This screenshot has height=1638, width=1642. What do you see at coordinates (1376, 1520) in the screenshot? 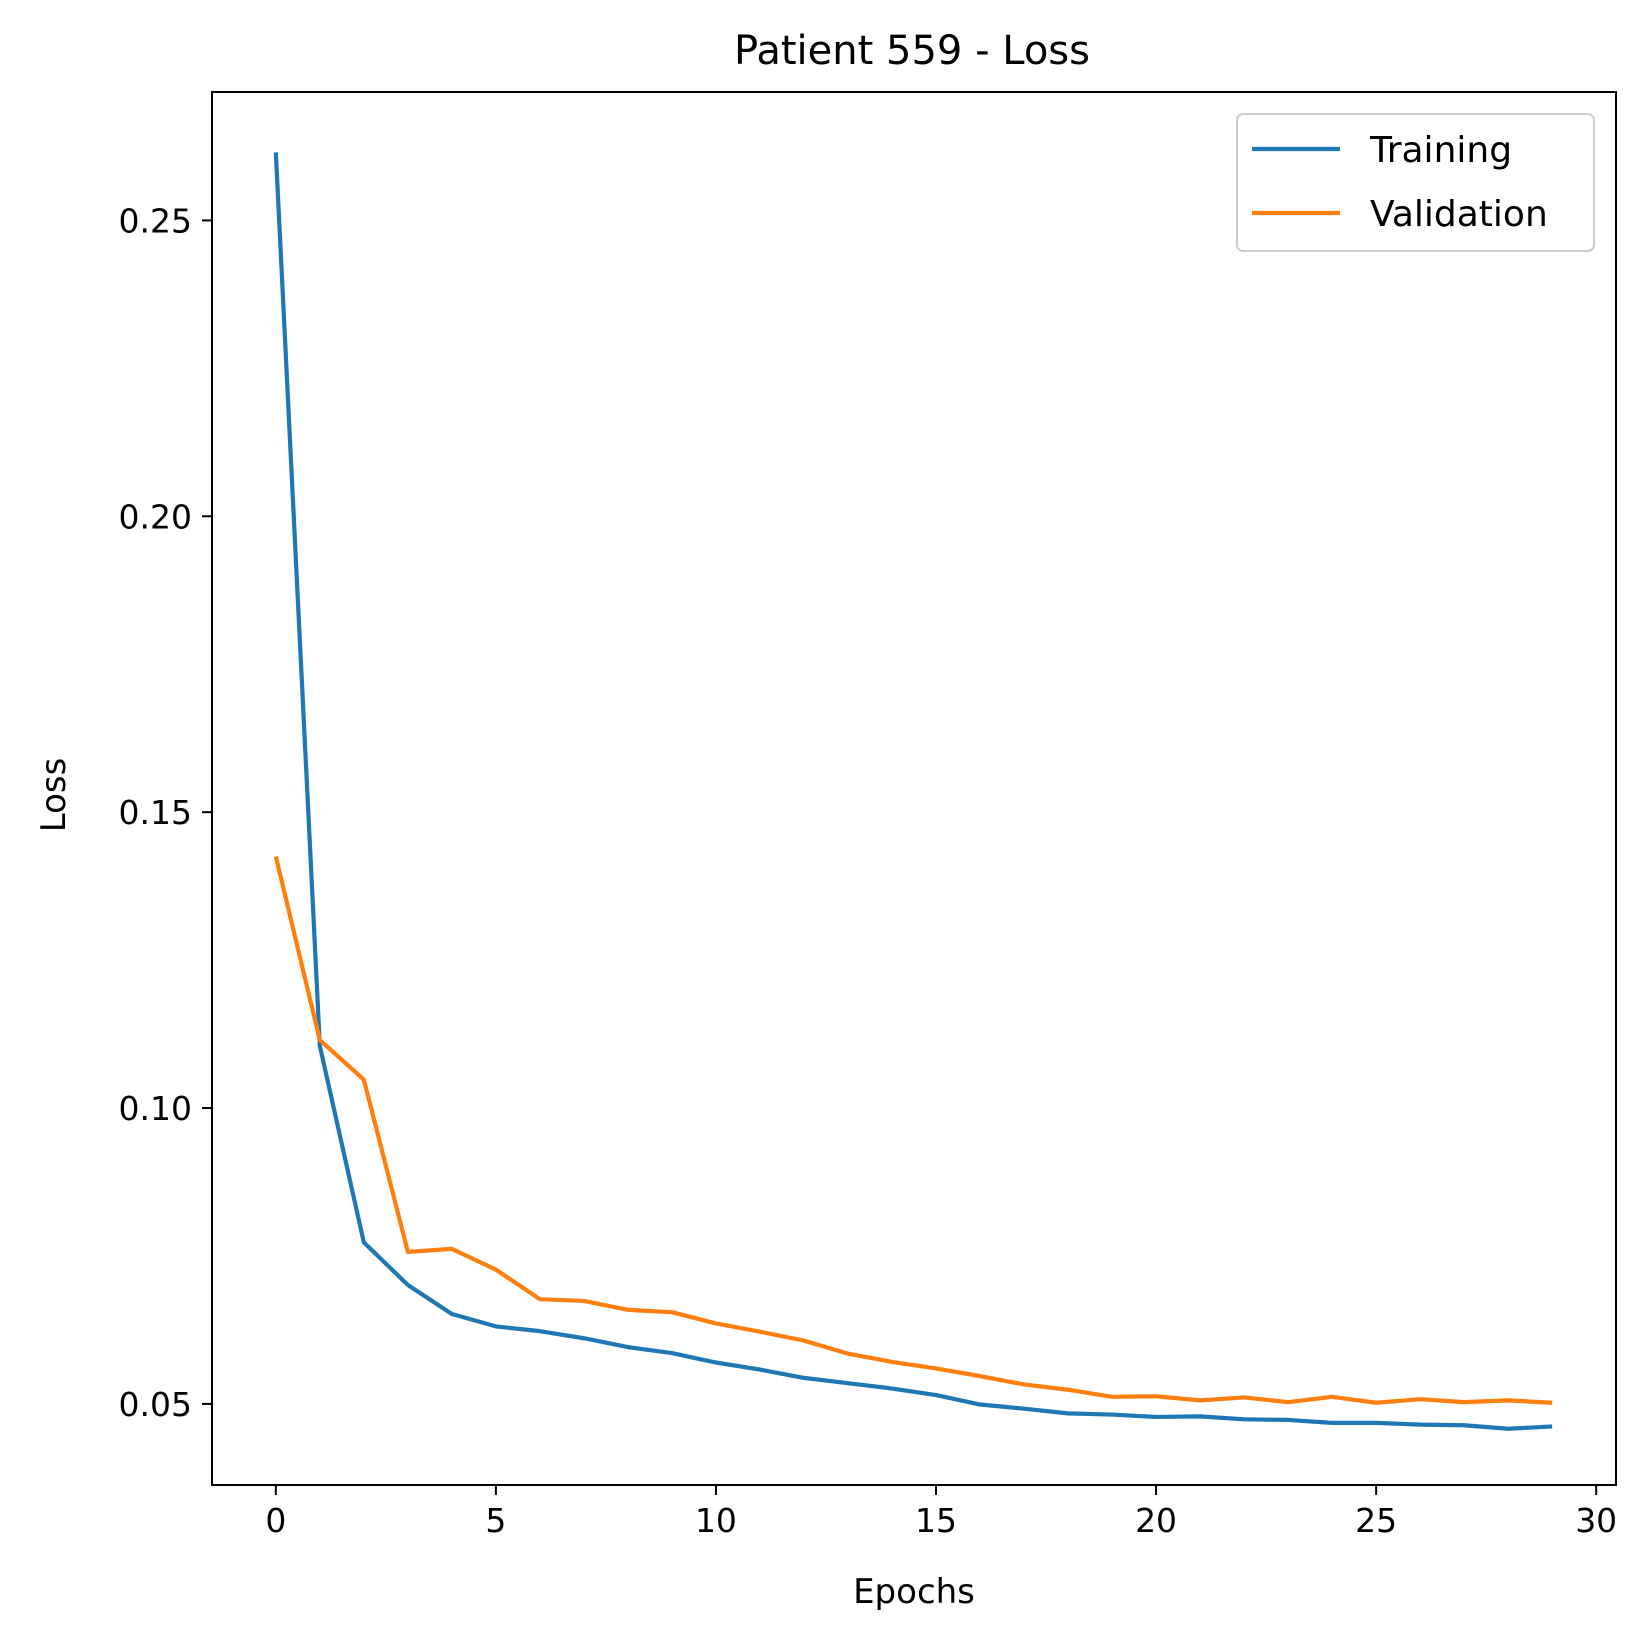
I see `x-tick-label: 25` at bounding box center [1376, 1520].